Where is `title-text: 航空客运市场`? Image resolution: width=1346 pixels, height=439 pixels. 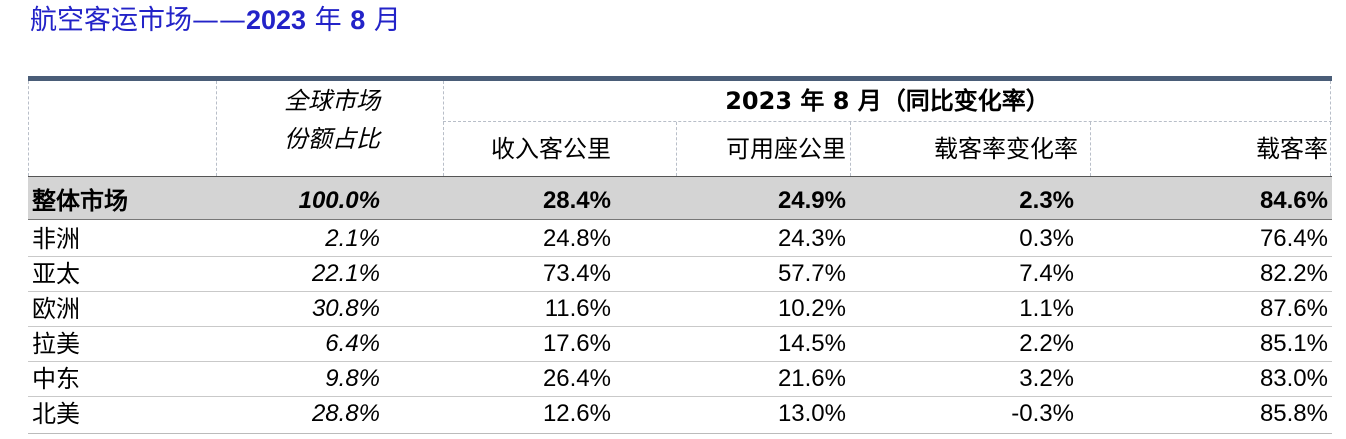
title-text: 航空客运市场 is located at coordinates (111, 20).